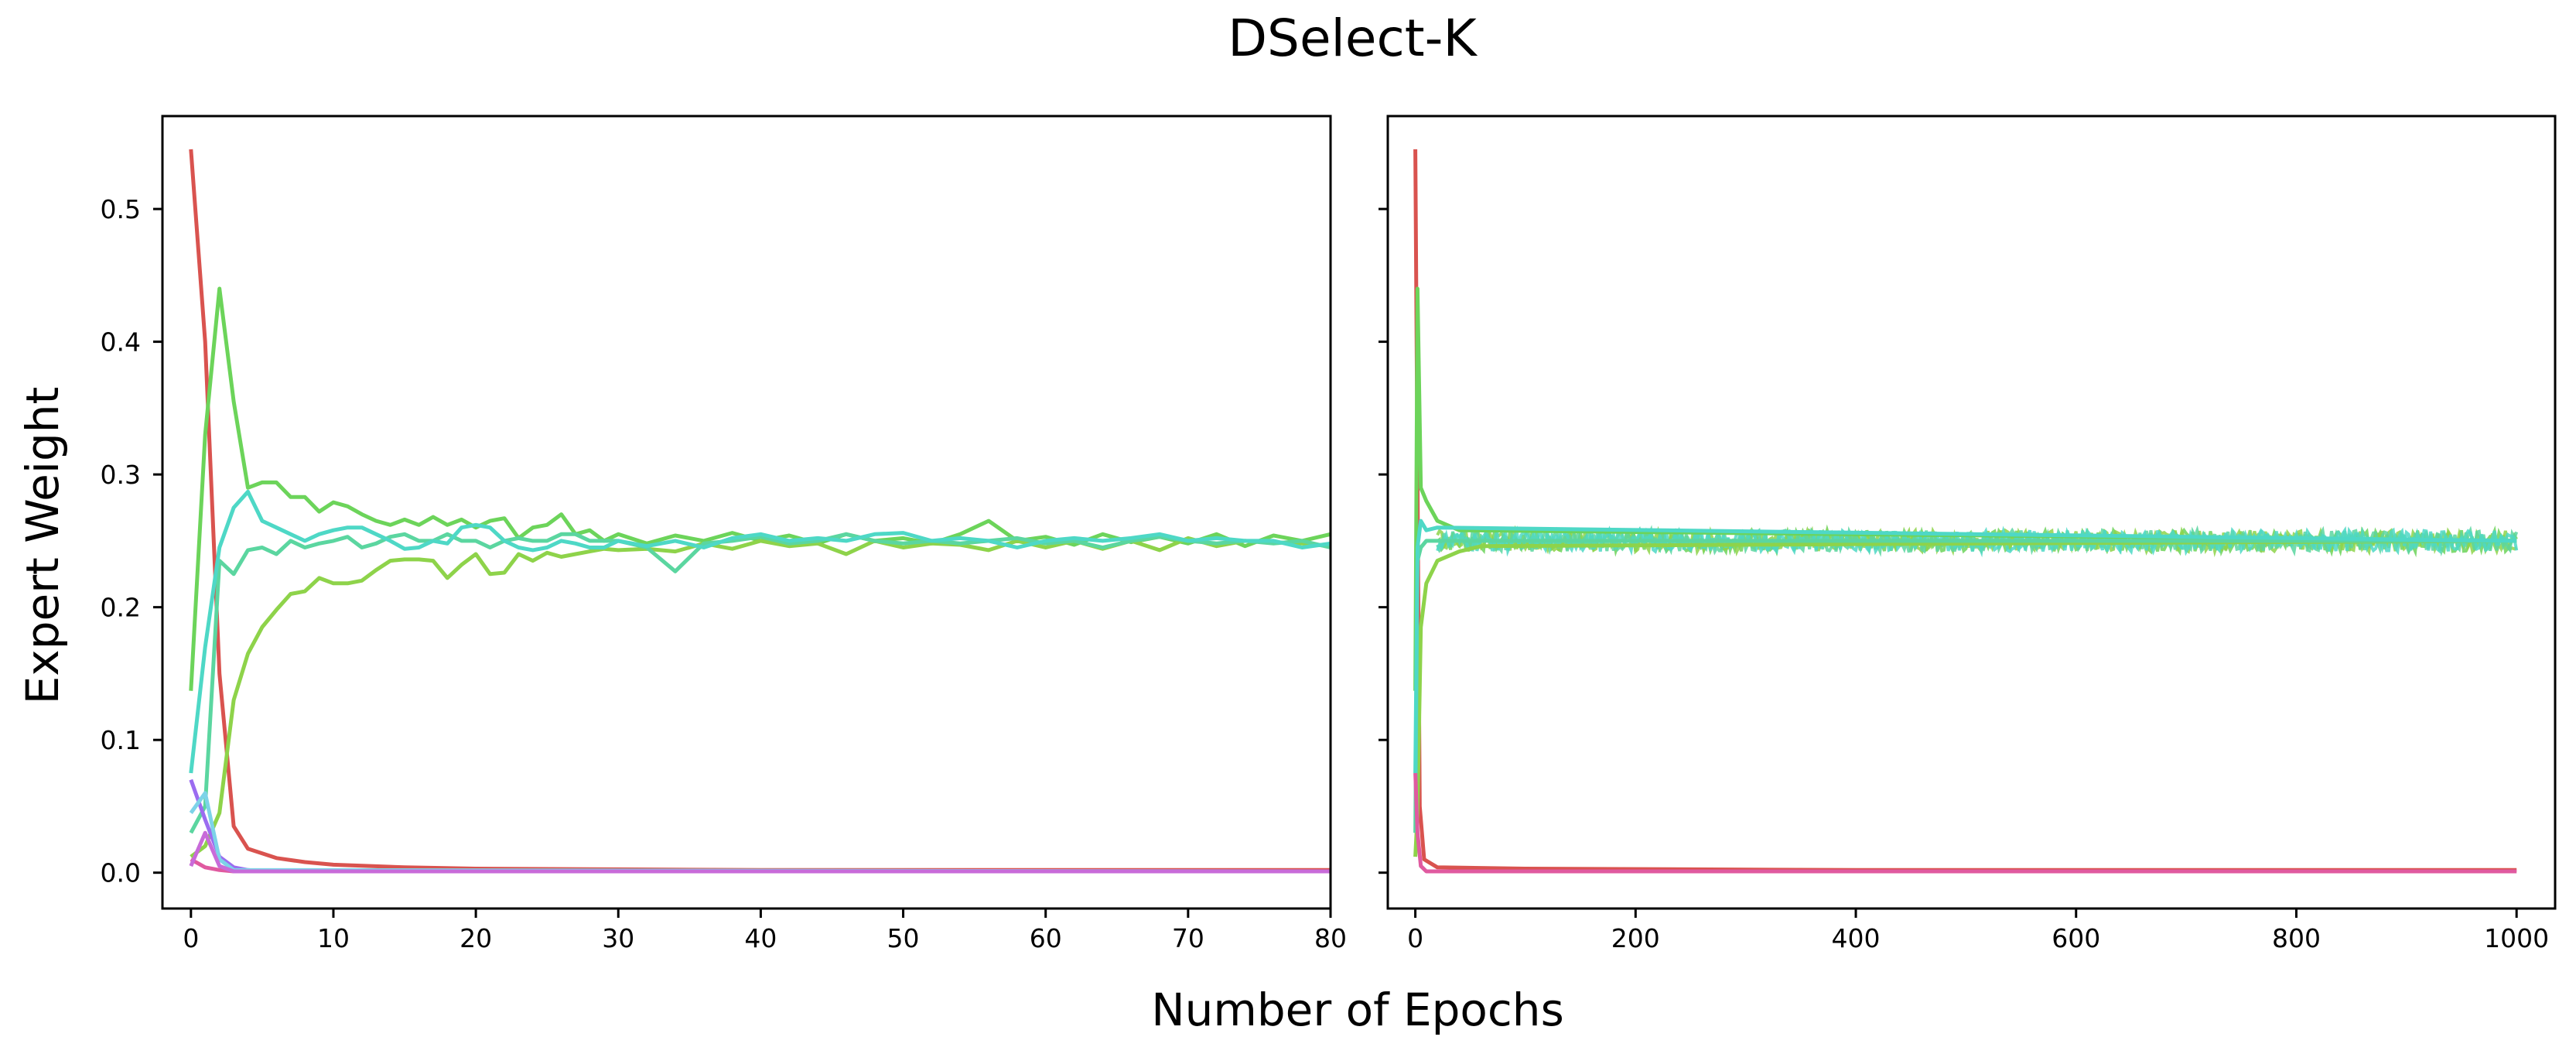 The width and height of the screenshot is (2576, 1054). I want to click on right-x-tick-label: 1000, so click(2516, 938).